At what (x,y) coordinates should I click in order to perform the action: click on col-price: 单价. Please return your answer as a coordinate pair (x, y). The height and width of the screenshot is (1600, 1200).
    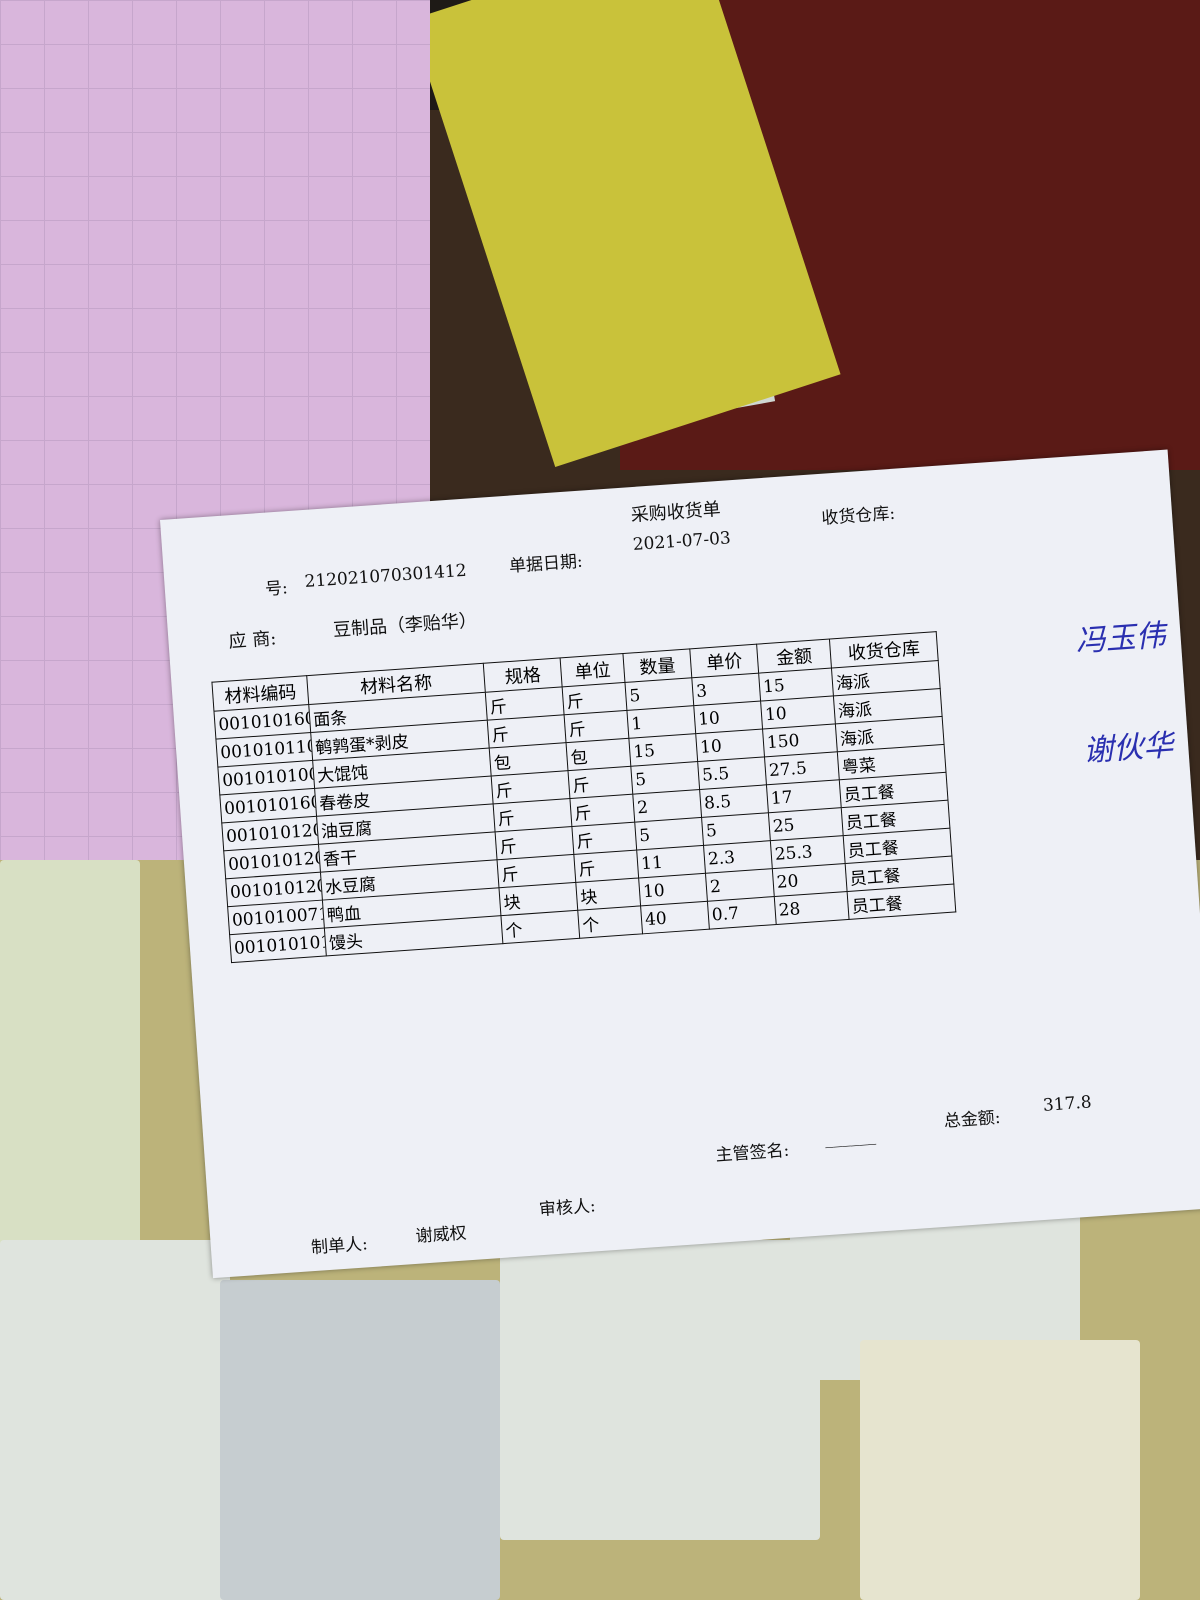
    Looking at the image, I should click on (724, 661).